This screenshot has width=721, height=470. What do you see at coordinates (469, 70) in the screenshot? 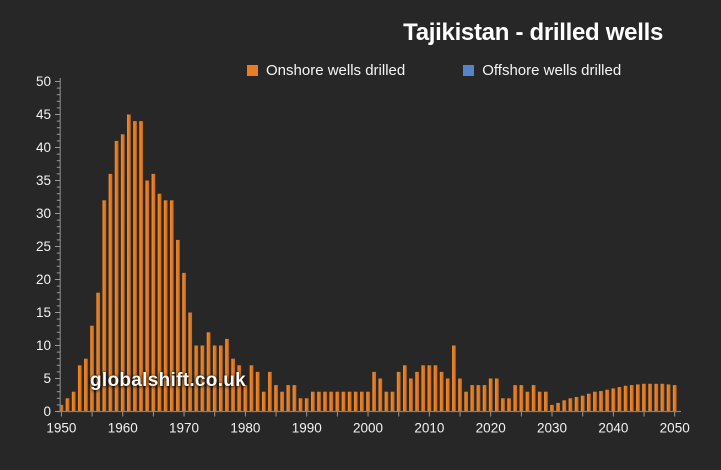
I see `offshore-legend-swatch-icon` at bounding box center [469, 70].